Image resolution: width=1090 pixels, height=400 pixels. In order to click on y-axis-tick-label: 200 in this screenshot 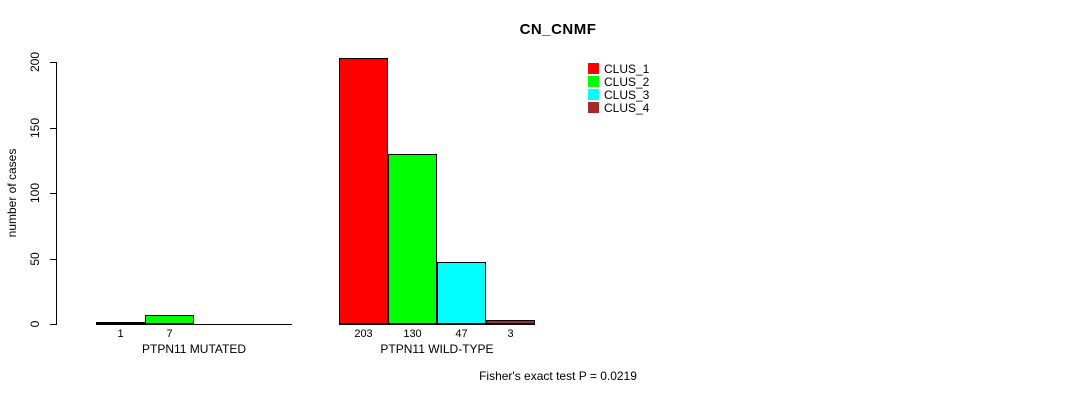, I will do `click(35, 62)`.